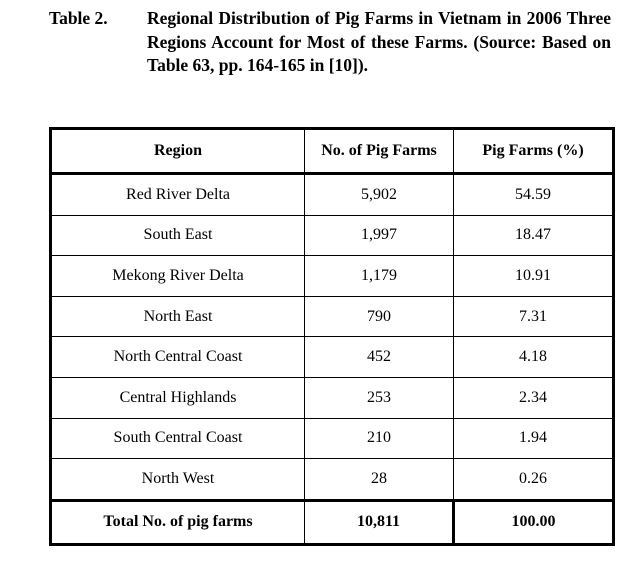 The height and width of the screenshot is (568, 636). I want to click on table-row: North East 790 7.31, so click(332, 316).